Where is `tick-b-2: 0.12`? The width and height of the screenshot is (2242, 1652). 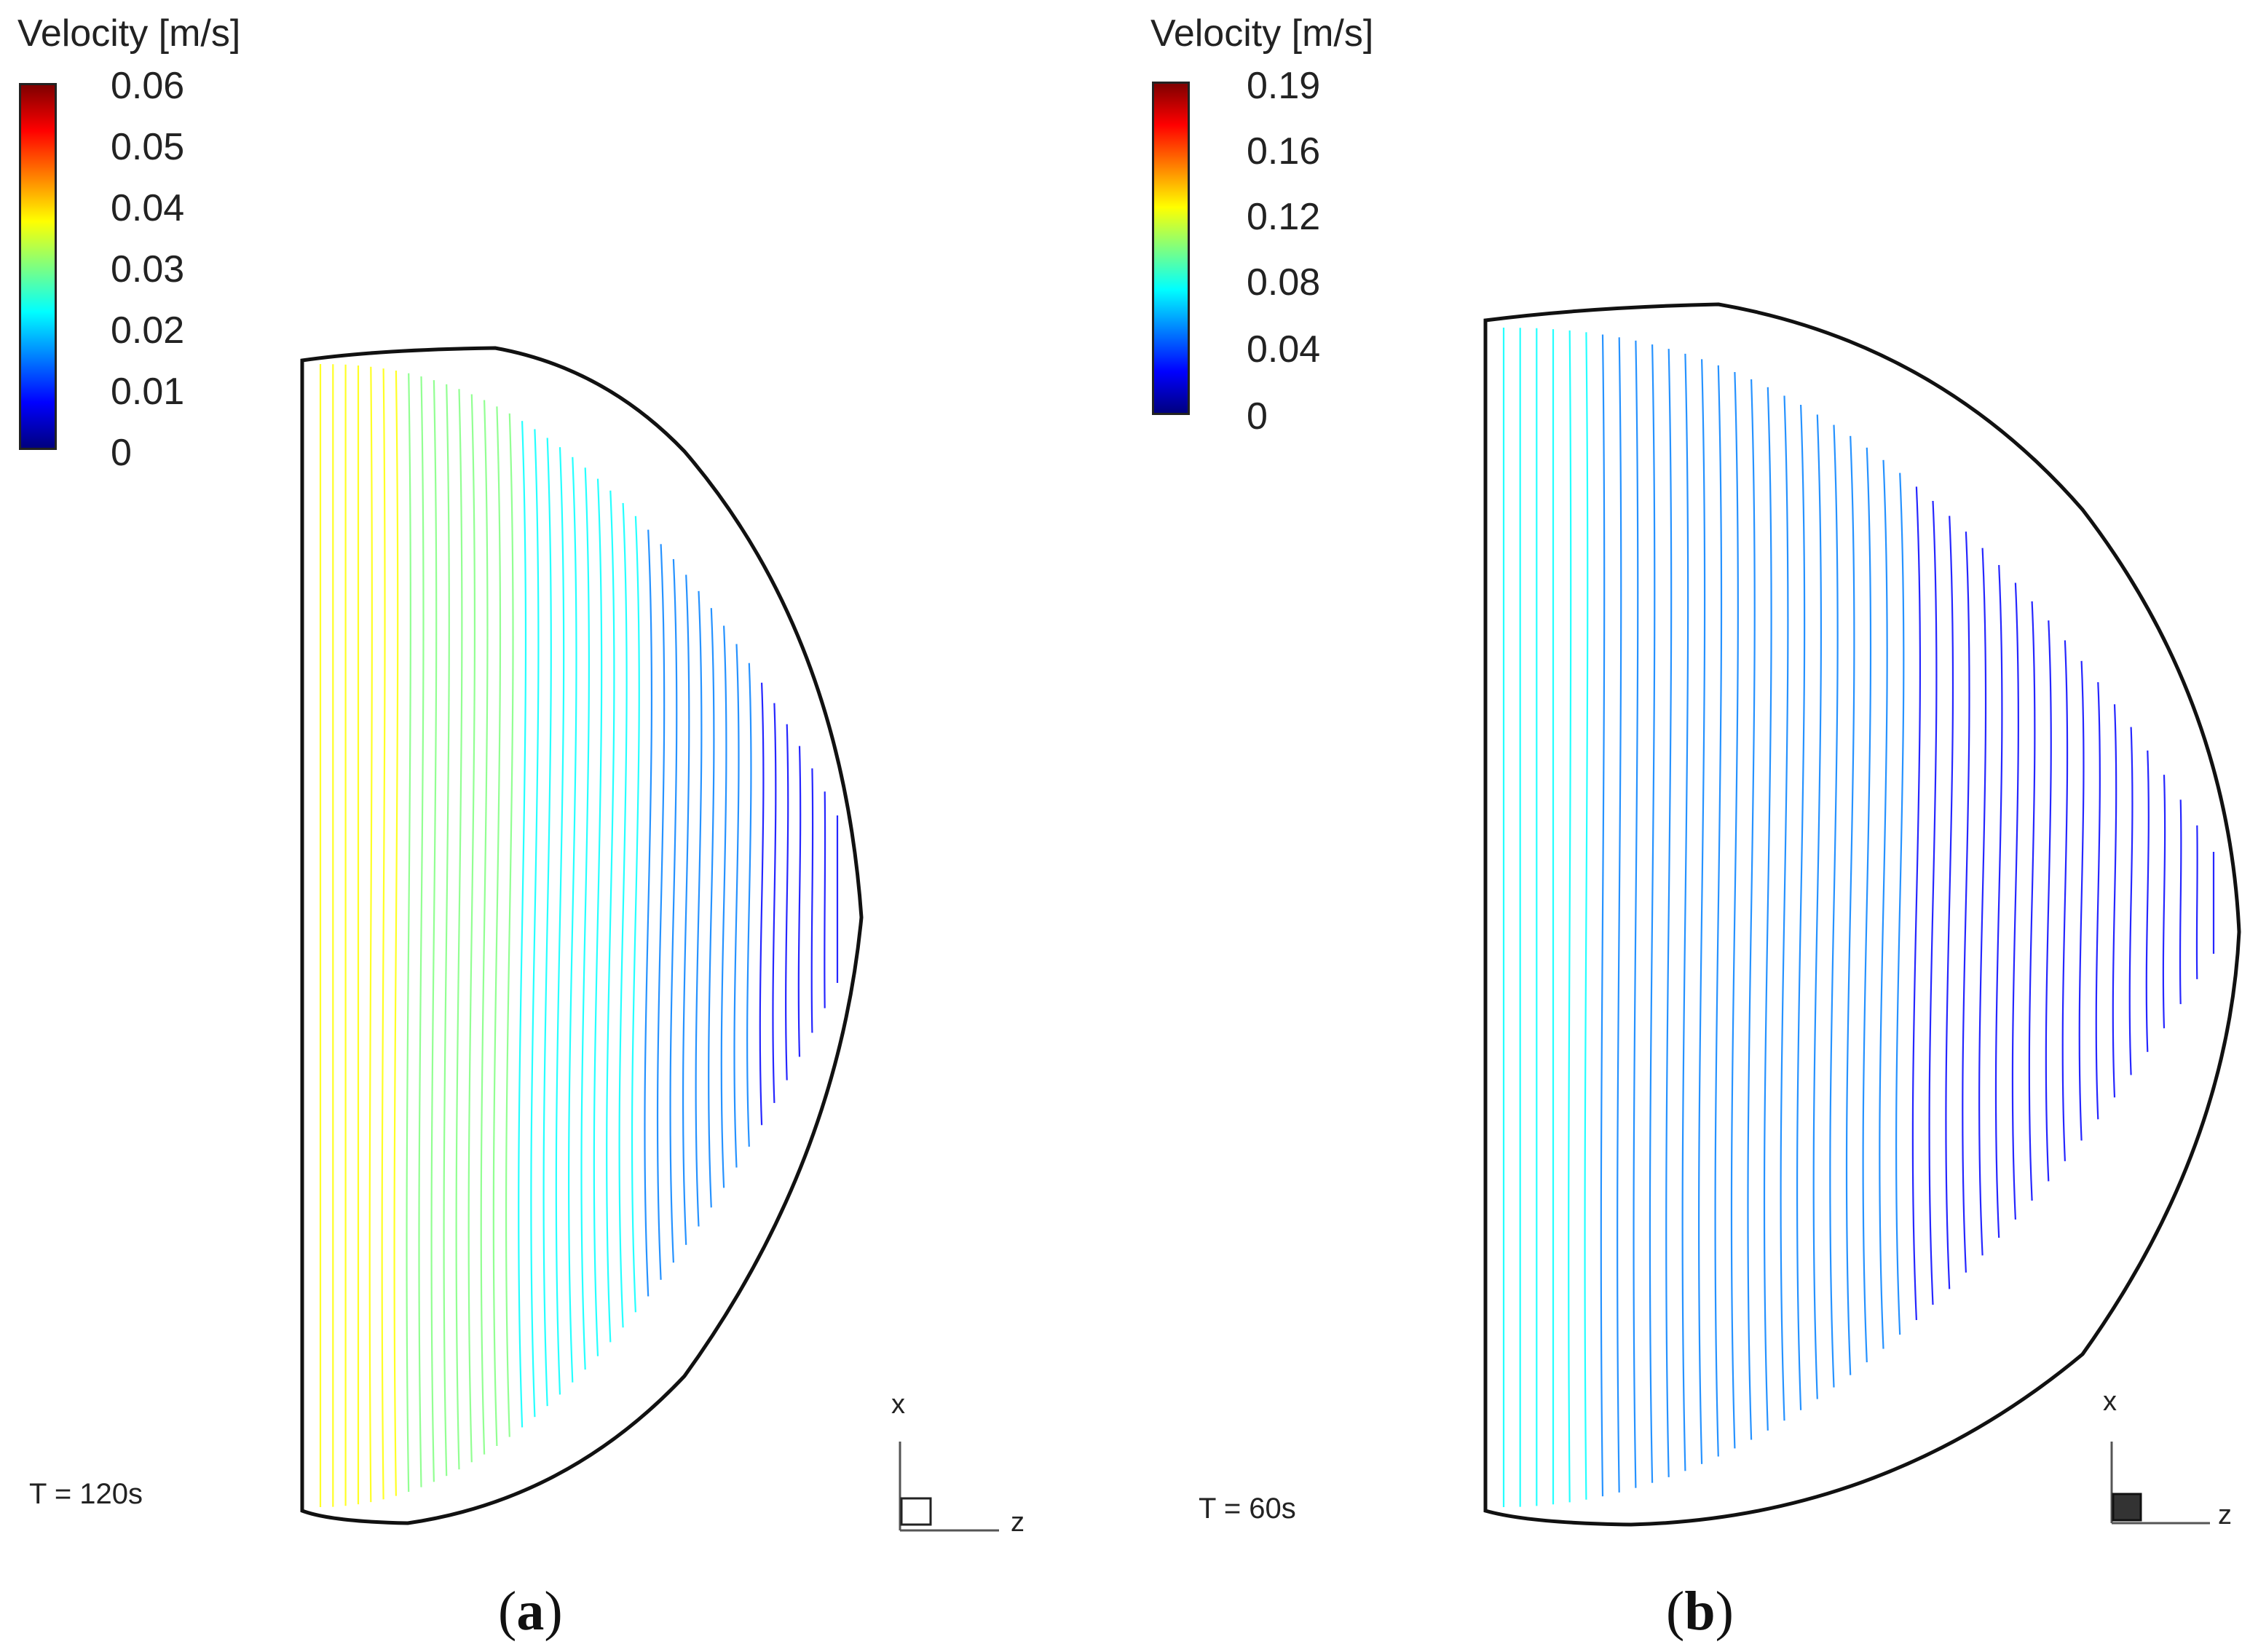 tick-b-2: 0.12 is located at coordinates (1284, 217).